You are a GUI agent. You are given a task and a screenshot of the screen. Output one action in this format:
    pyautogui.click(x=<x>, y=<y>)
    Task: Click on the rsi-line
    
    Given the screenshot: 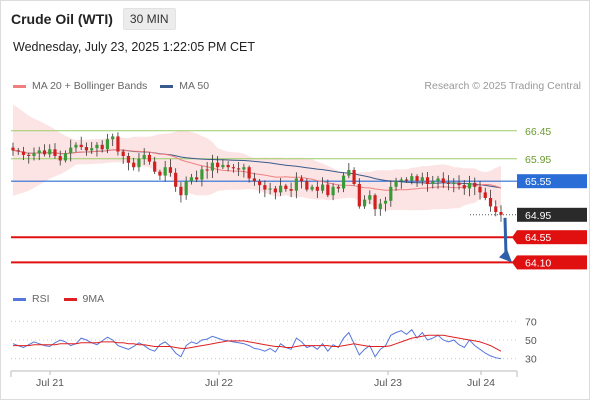 What is the action you would take?
    pyautogui.click(x=257, y=344)
    